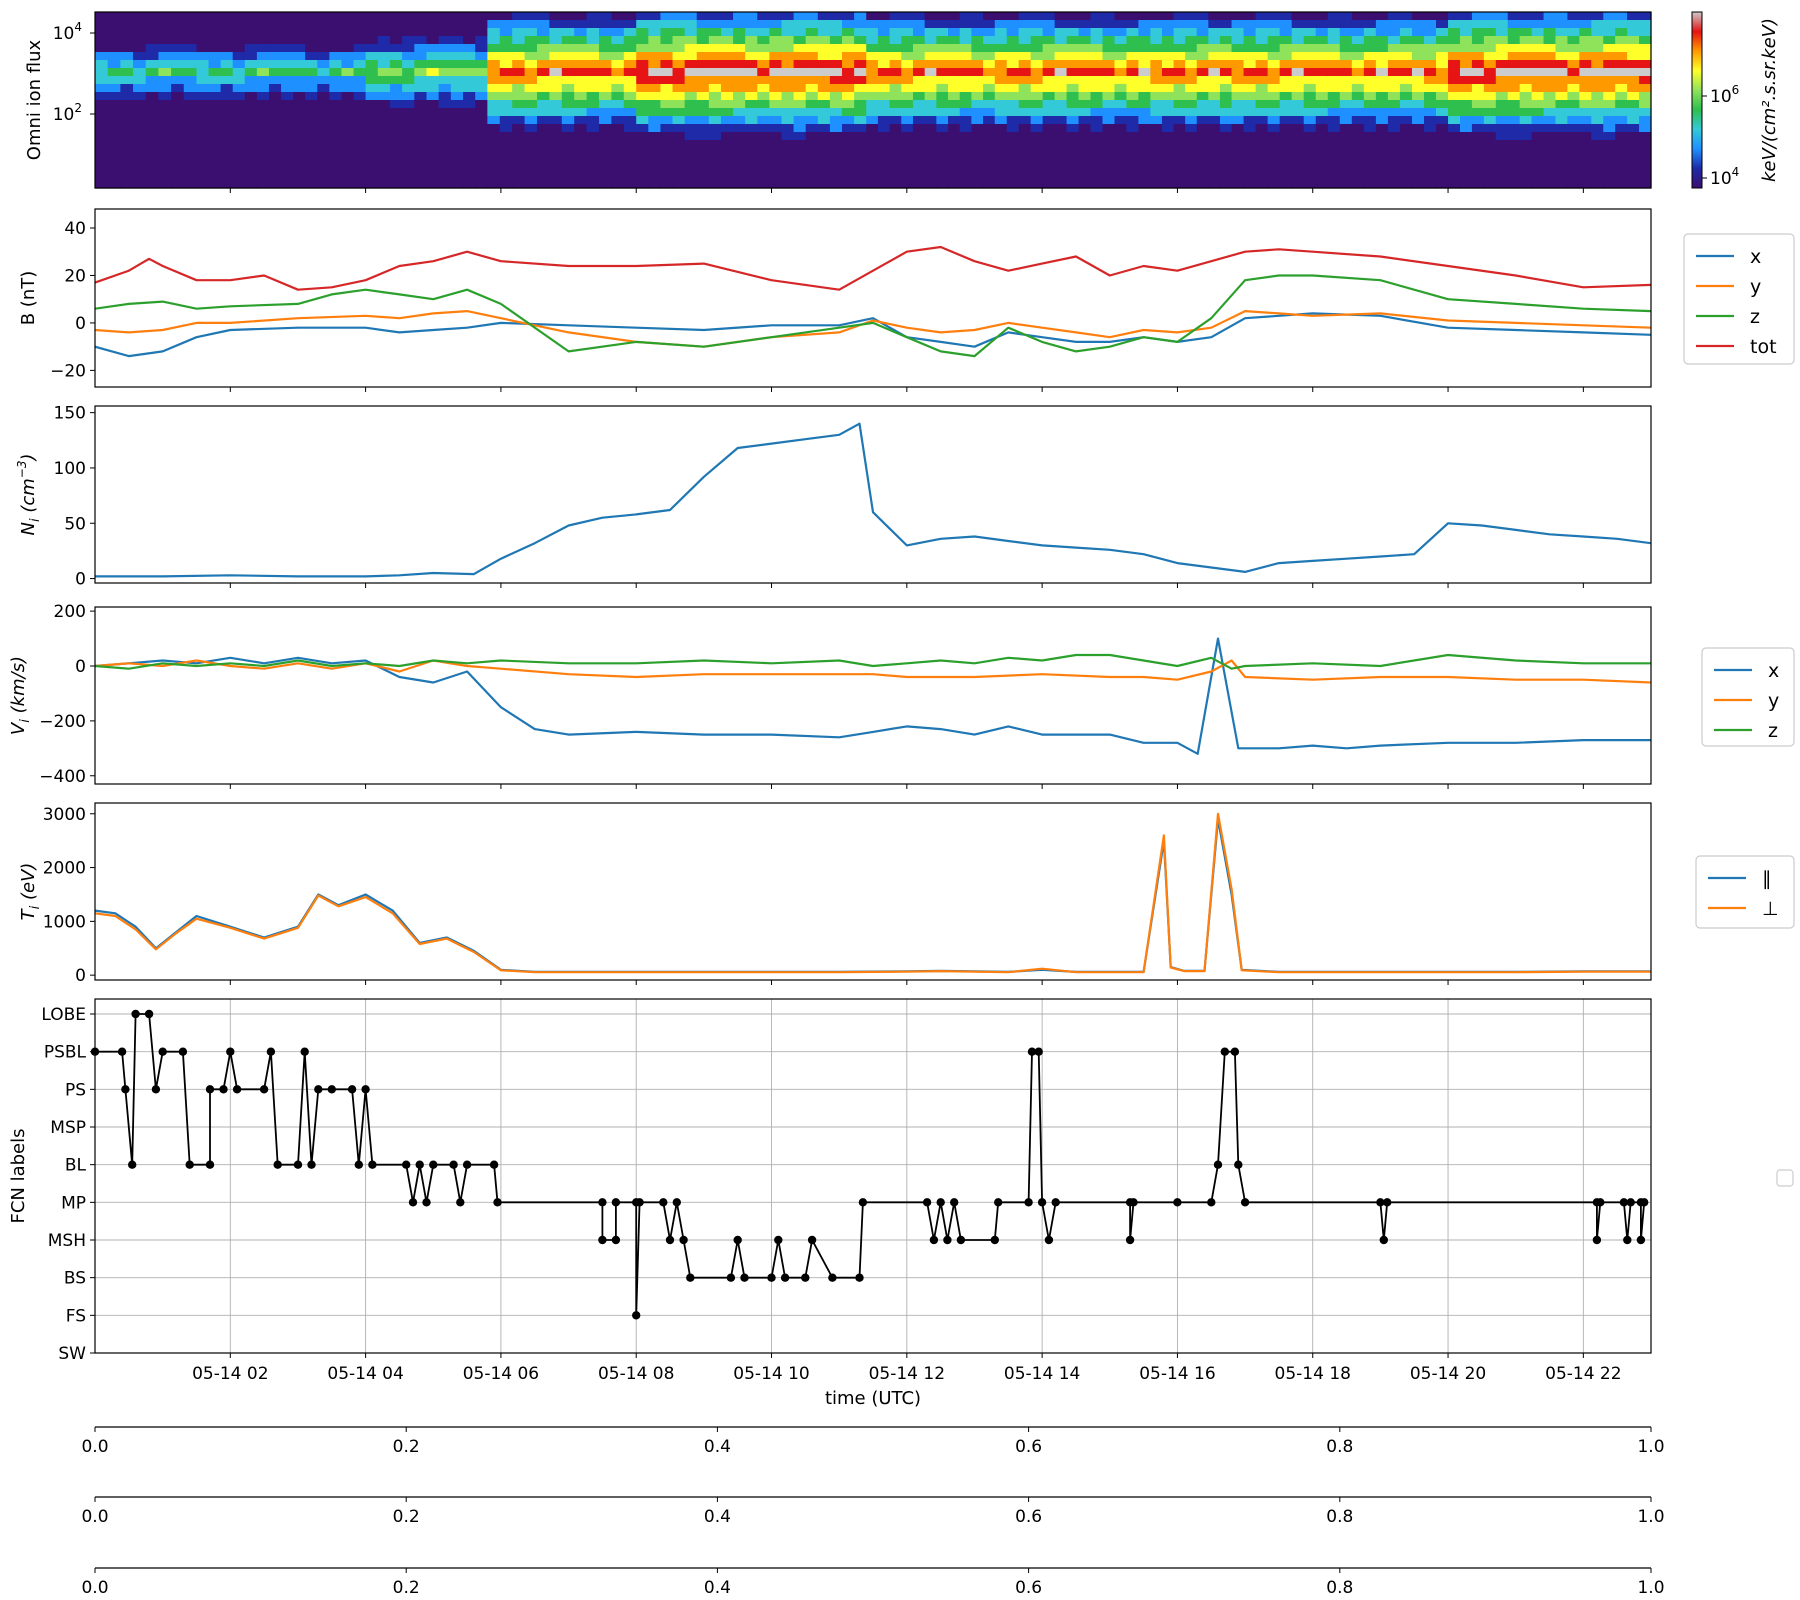  Describe the element at coordinates (94, 1447) in the screenshot. I see `x-tick-label: 0.0` at that location.